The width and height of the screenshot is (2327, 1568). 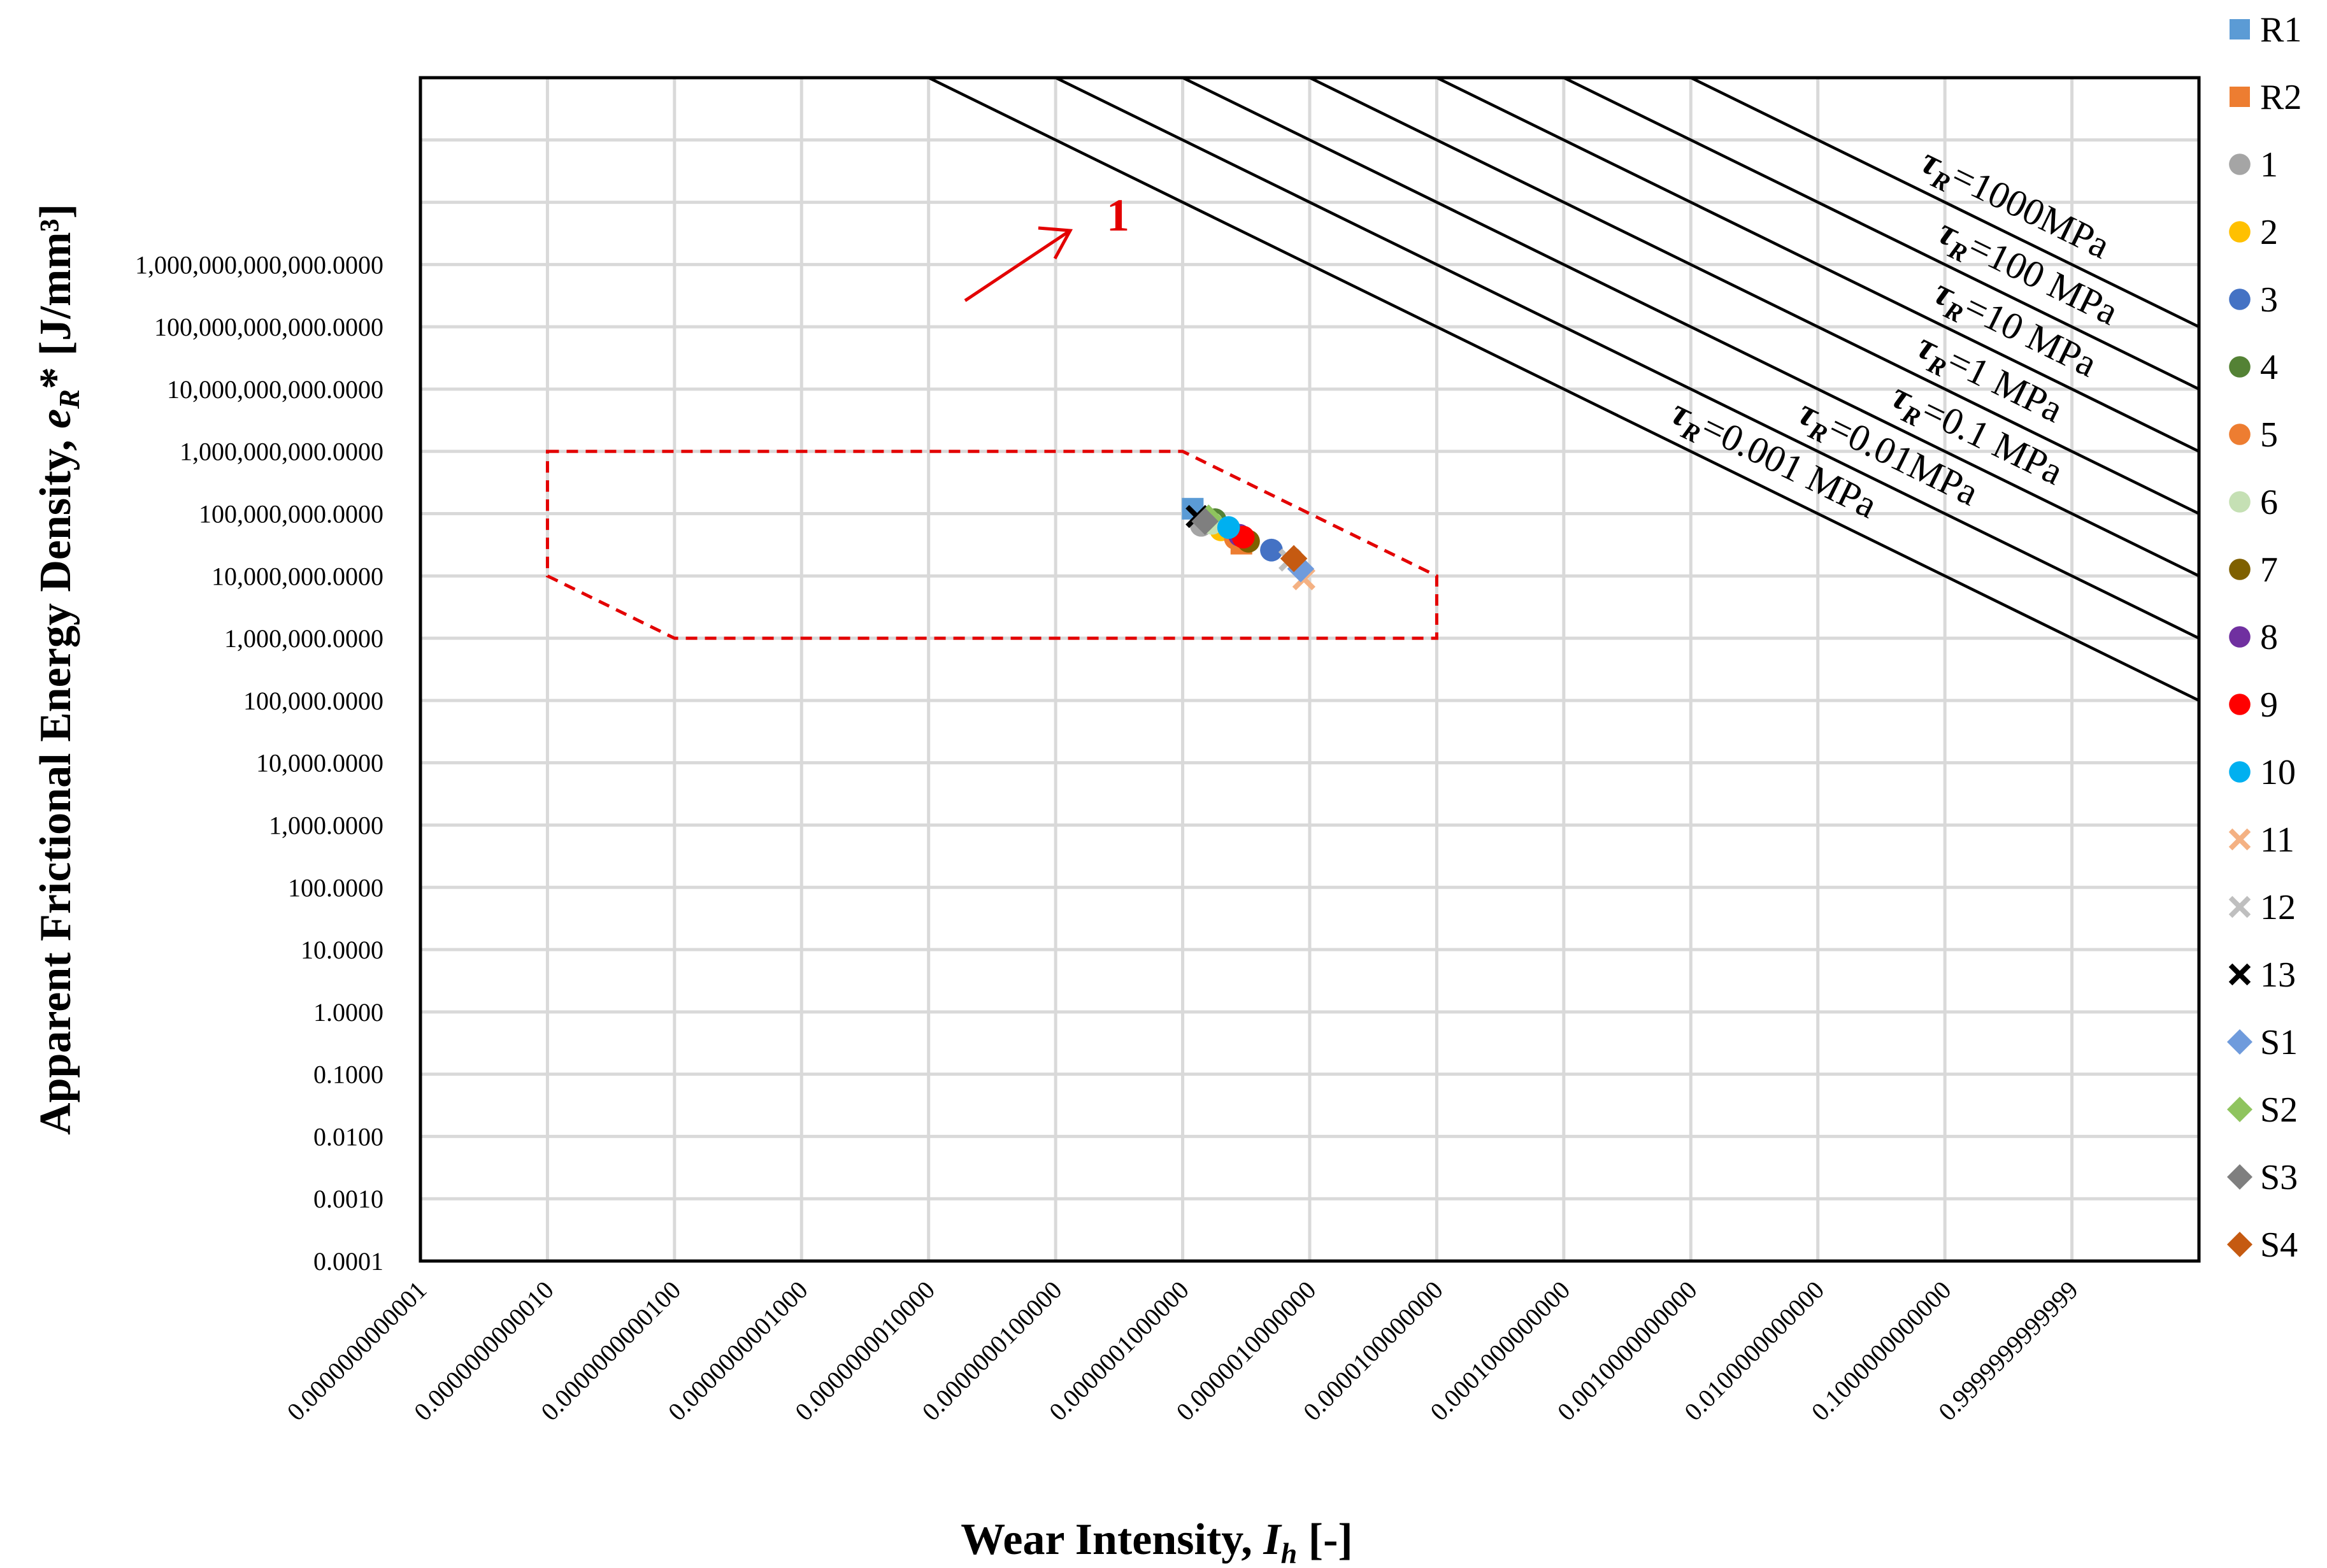 I want to click on legend-label: S1, so click(x=2279, y=1042).